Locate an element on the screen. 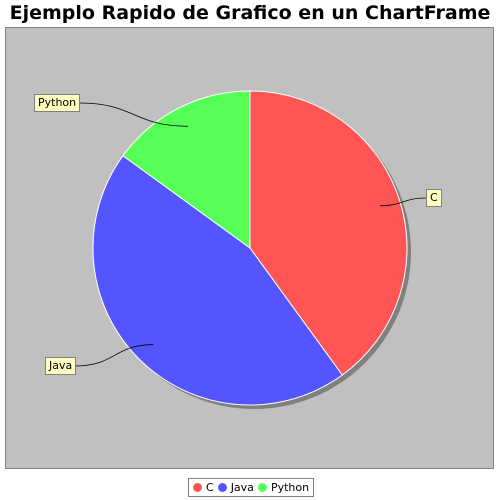  legend-label-python: Python is located at coordinates (290, 487).